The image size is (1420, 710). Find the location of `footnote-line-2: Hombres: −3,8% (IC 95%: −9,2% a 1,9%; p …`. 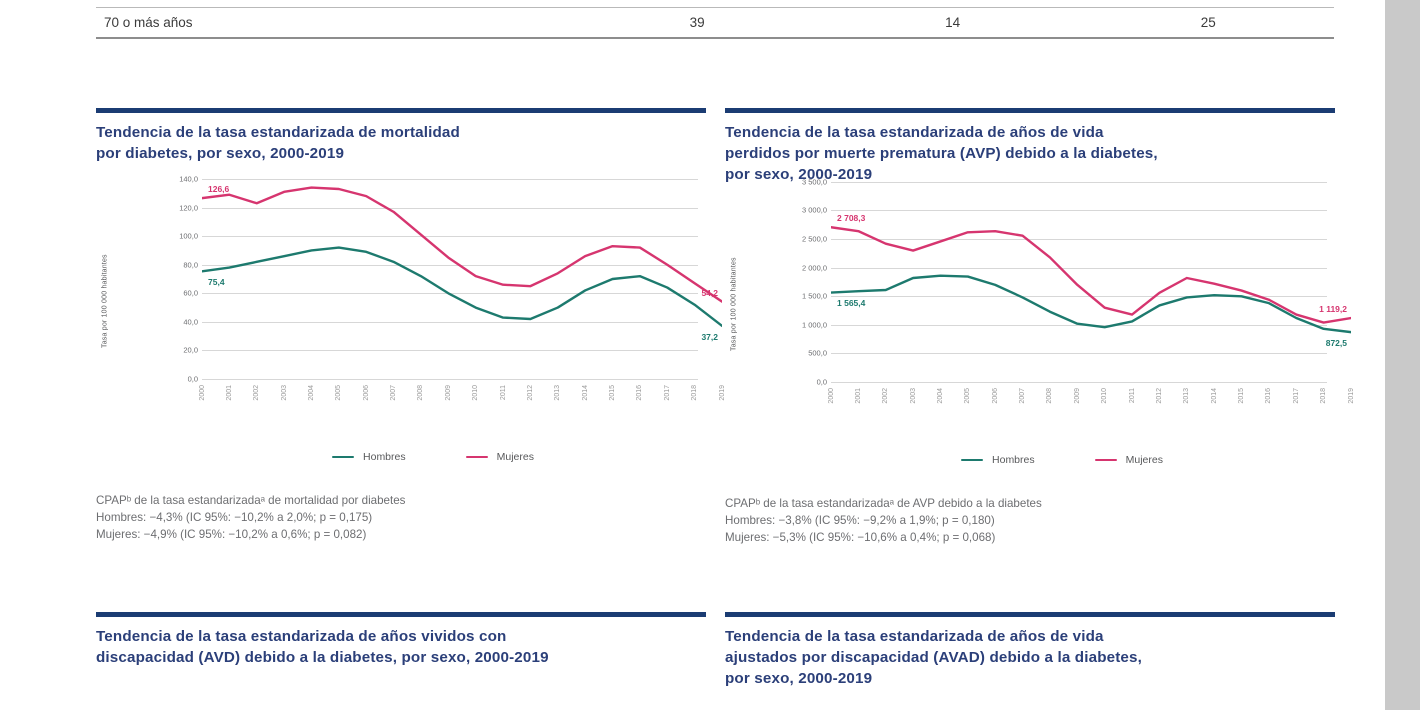

footnote-line-2: Hombres: −3,8% (IC 95%: −9,2% a 1,9%; p … is located at coordinates (860, 520).